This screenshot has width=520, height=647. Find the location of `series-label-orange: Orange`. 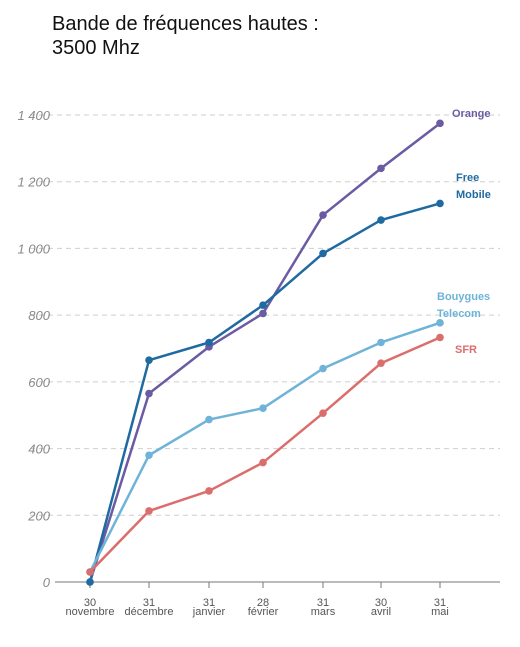

series-label-orange: Orange is located at coordinates (471, 114).